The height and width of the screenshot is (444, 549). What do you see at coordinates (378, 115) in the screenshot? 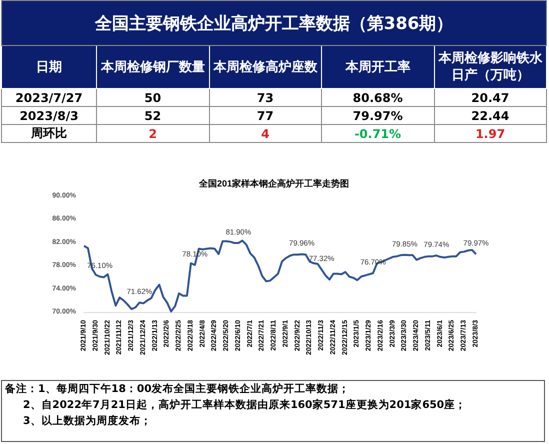
I see `data-label: 79.97%` at bounding box center [378, 115].